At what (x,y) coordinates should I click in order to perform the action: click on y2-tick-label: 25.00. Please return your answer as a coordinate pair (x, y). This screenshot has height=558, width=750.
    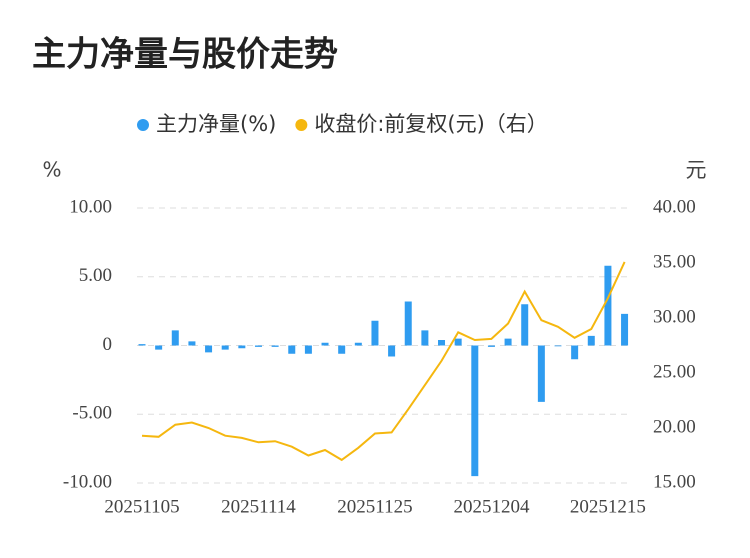
    Looking at the image, I should click on (674, 371).